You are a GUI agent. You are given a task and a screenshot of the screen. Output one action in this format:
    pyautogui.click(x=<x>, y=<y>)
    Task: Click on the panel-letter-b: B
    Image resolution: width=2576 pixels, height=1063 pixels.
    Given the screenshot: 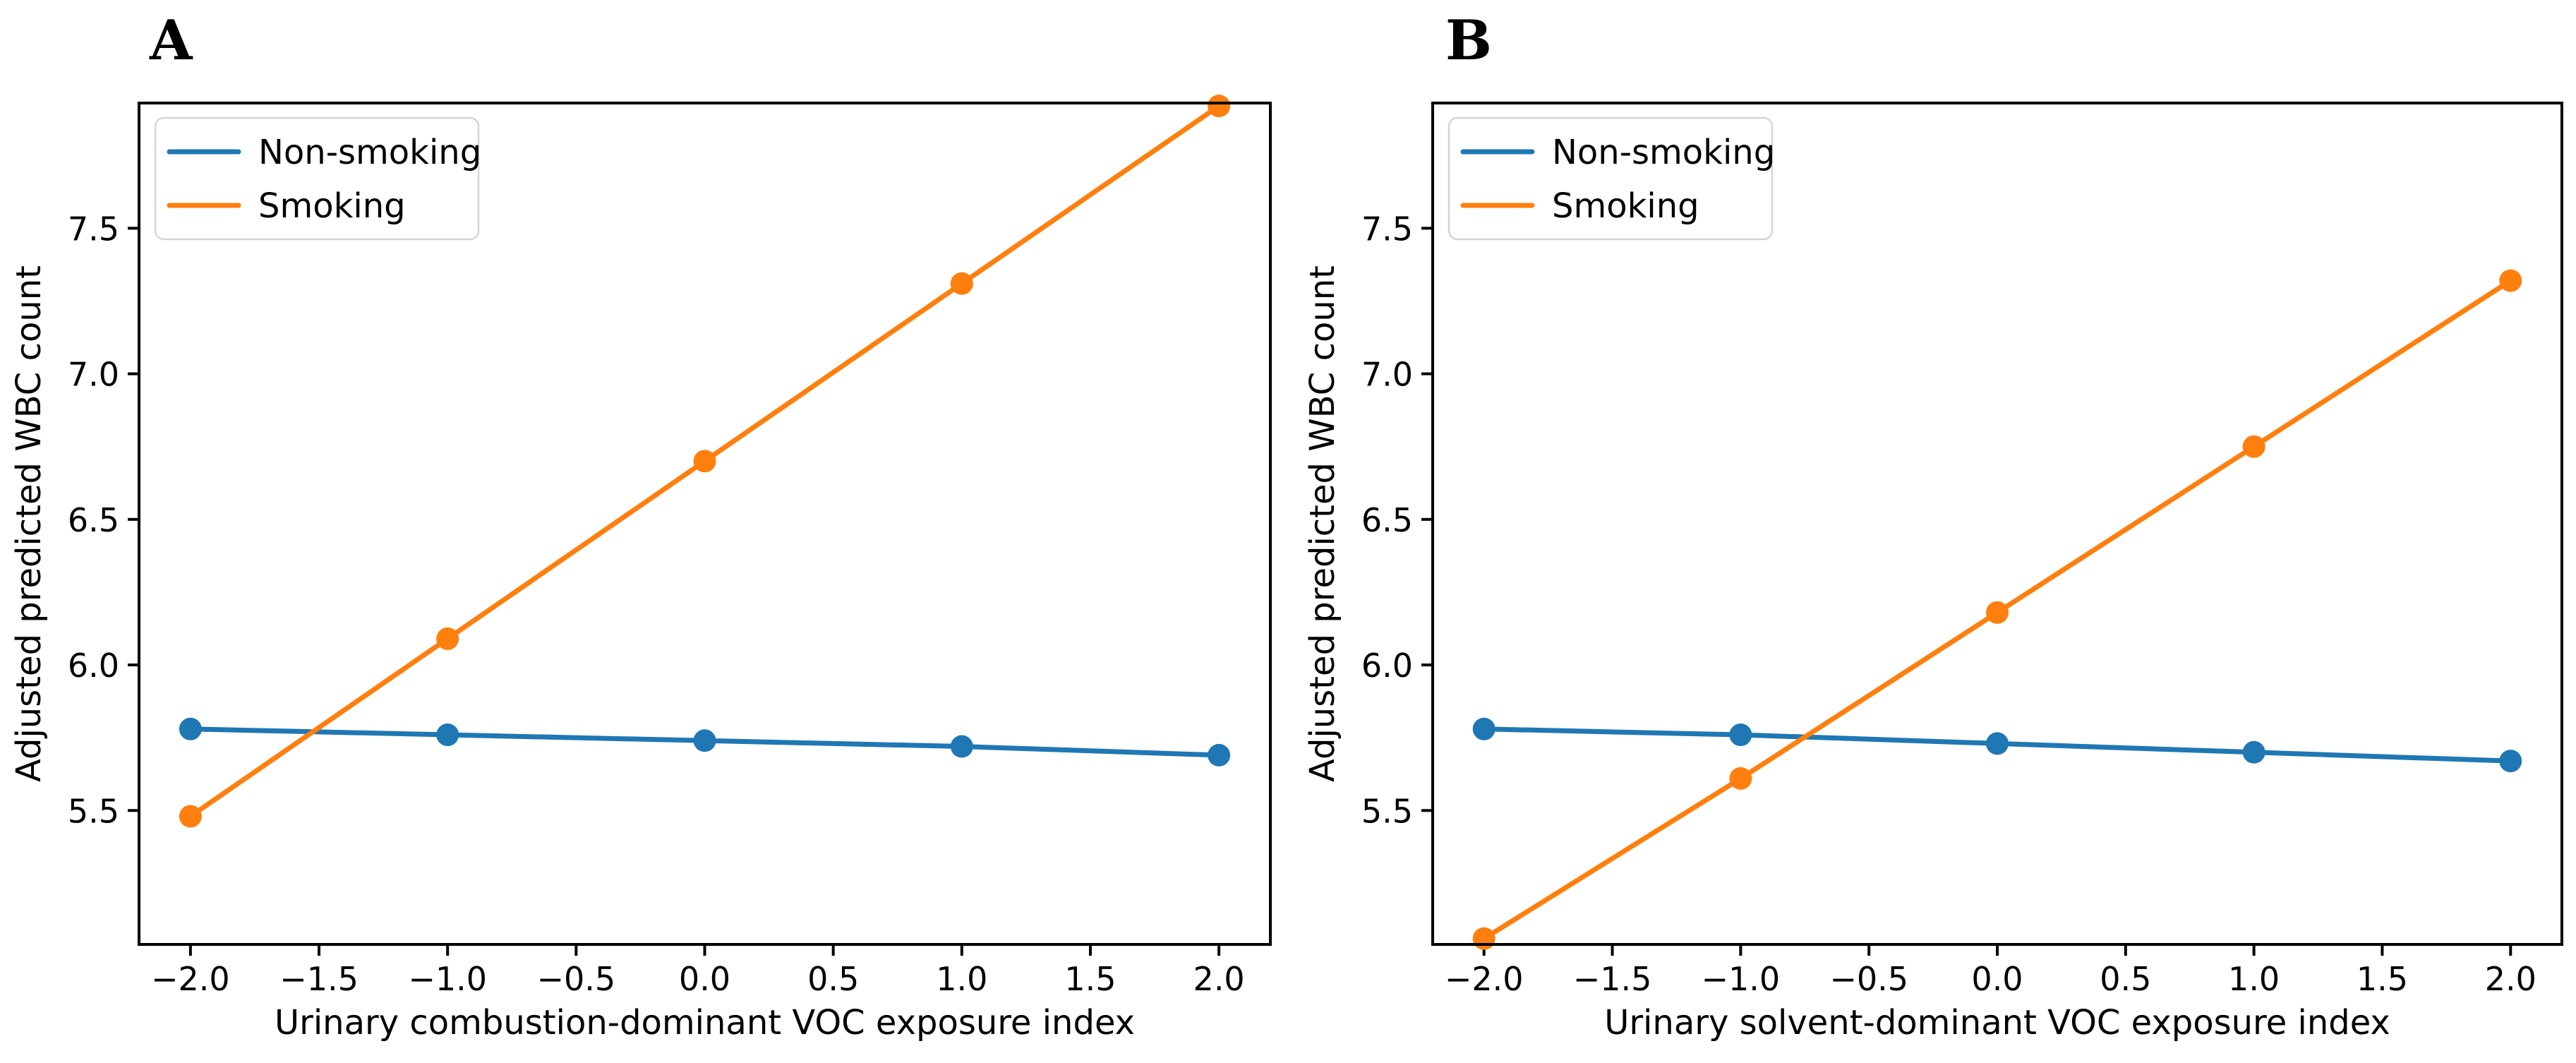 What is the action you would take?
    pyautogui.click(x=1468, y=41)
    